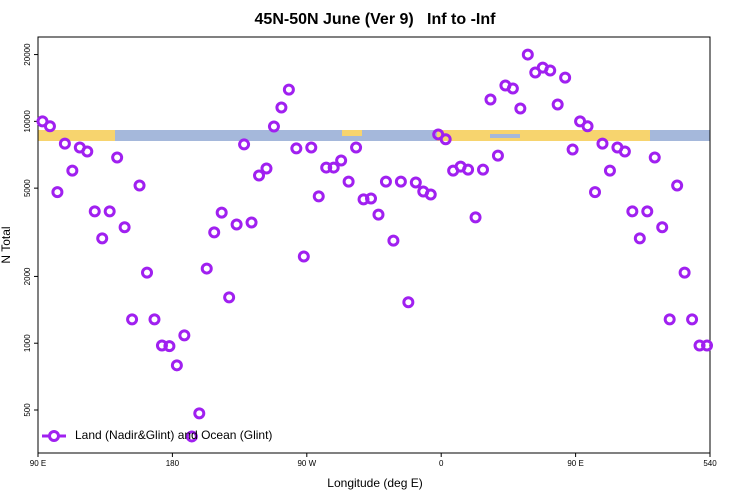  Describe the element at coordinates (173, 435) in the screenshot. I see `legend-label: Land (Nadir&Glint) and Ocean (Glint)` at that location.